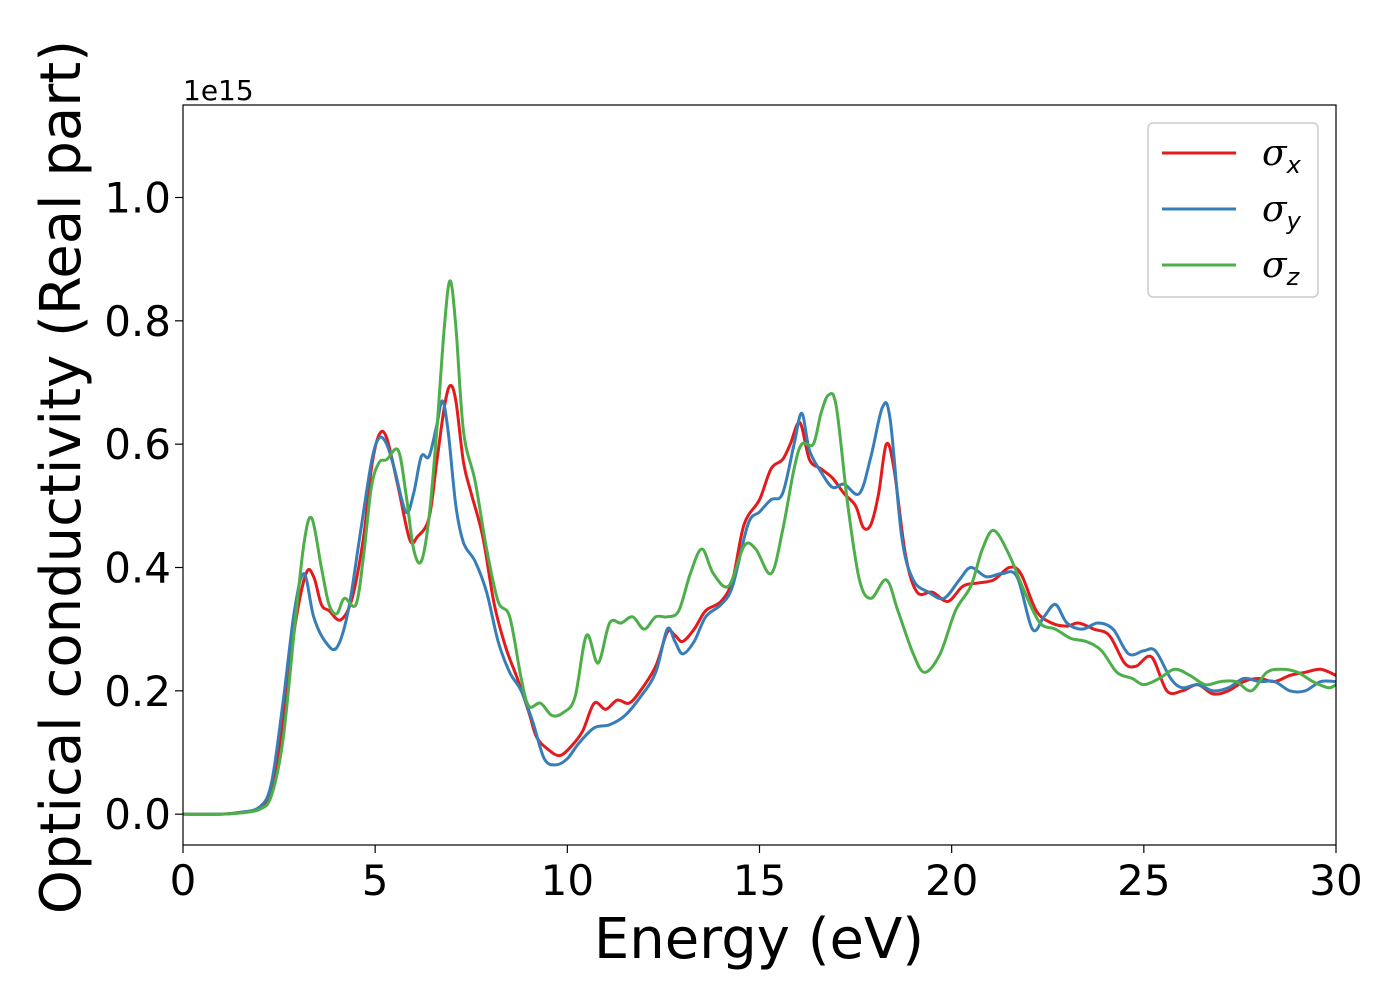 Image resolution: width=1400 pixels, height=1000 pixels. What do you see at coordinates (951, 880) in the screenshot?
I see `x-tick-label: 20` at bounding box center [951, 880].